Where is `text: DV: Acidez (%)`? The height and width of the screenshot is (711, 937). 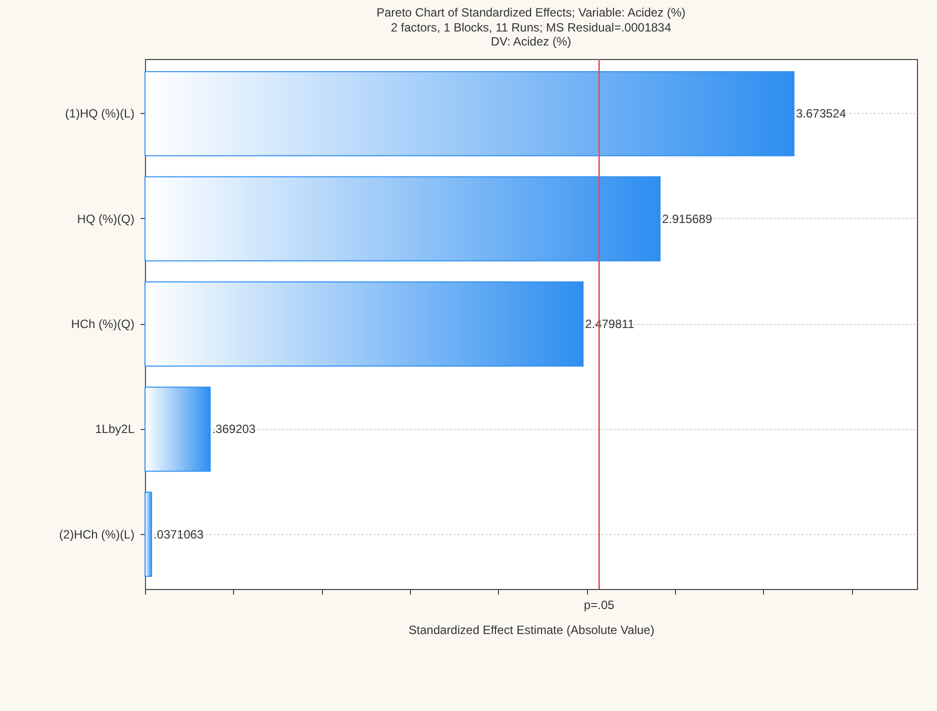 text: DV: Acidez (%) is located at coordinates (531, 41).